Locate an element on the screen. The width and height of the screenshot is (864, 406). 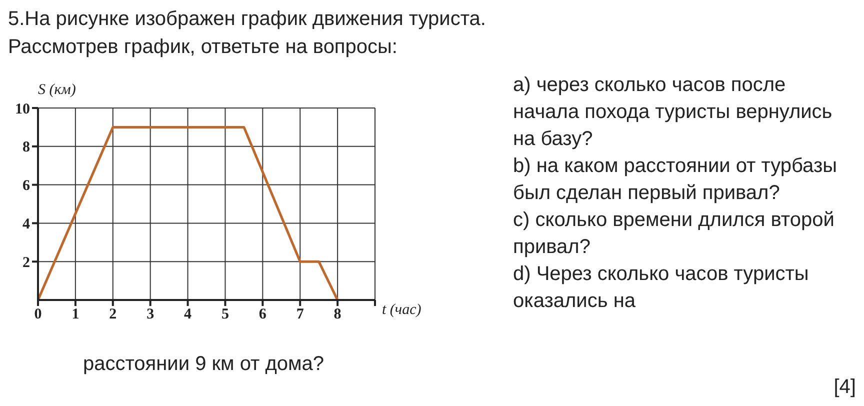
chart-subtitle: Рассмотрев график, ответьте на вопросы: is located at coordinates (203, 47).